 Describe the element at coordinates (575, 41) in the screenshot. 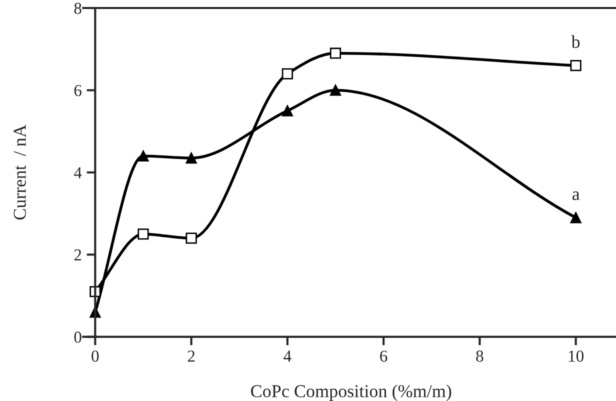

I see `series-label: b` at that location.